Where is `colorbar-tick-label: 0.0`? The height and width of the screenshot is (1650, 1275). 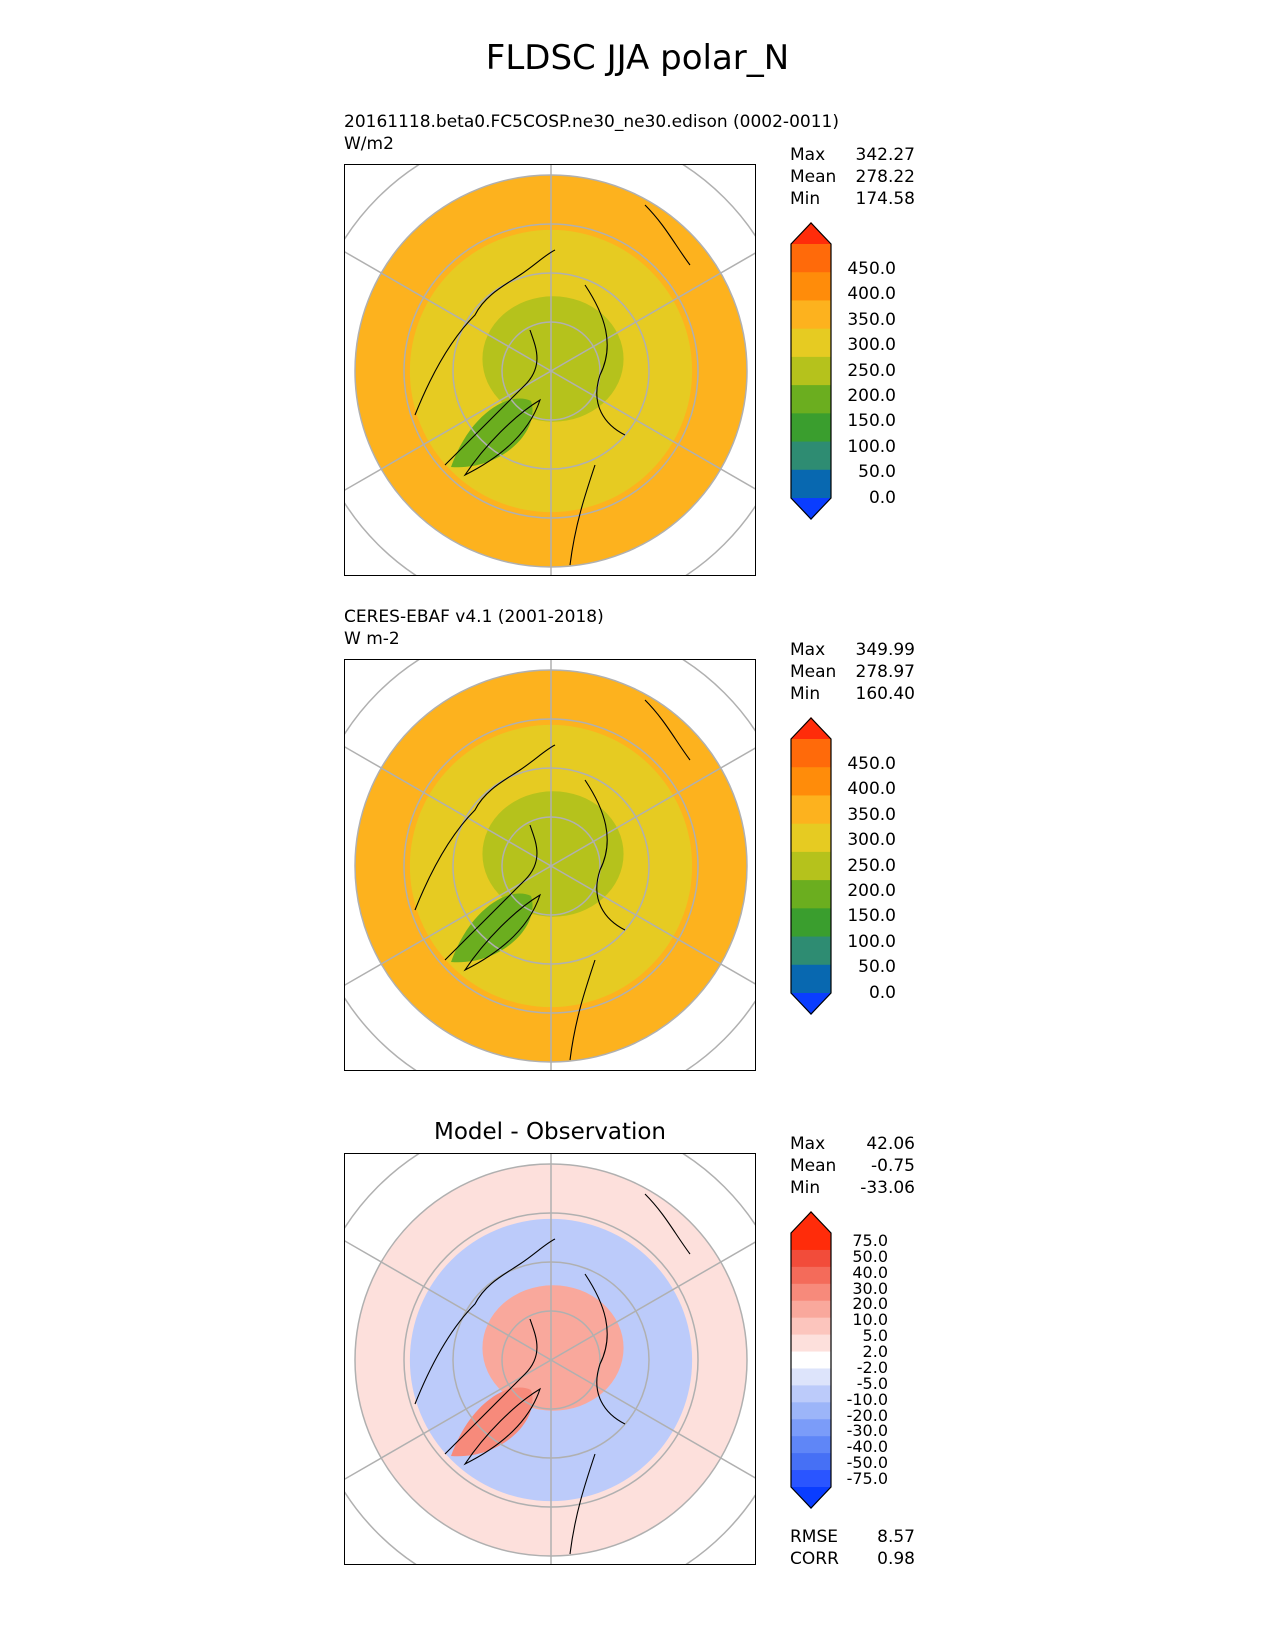
colorbar-tick-label: 0.0 is located at coordinates (882, 497).